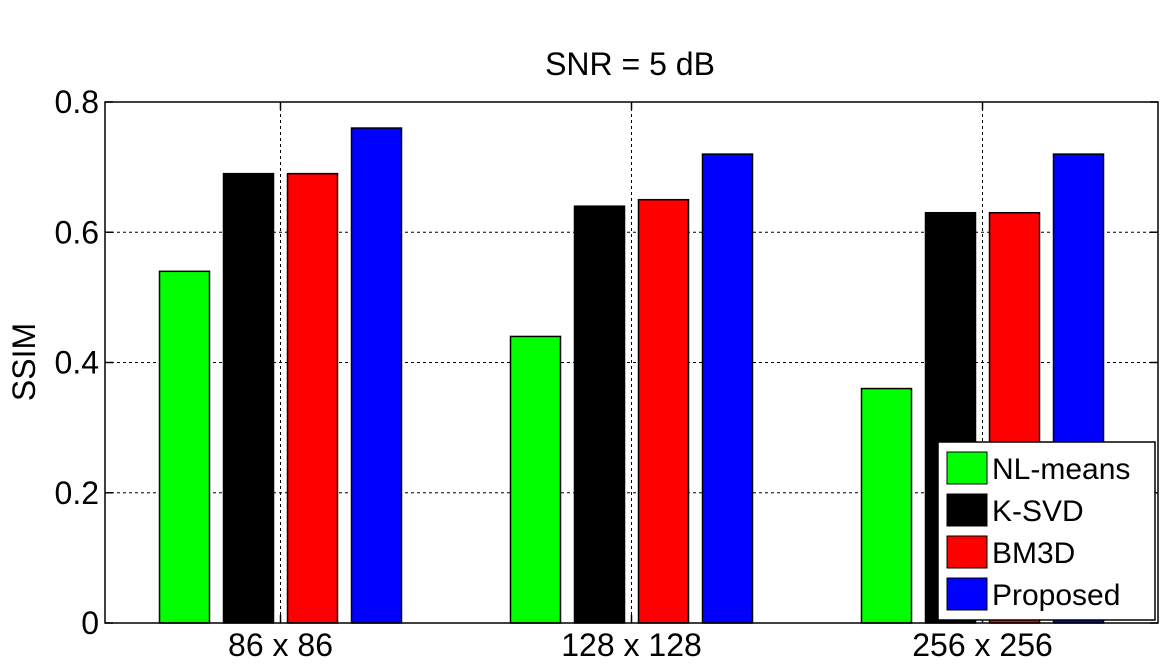 This screenshot has height=667, width=1170. What do you see at coordinates (77, 232) in the screenshot?
I see `y-tick-label: 0.6` at bounding box center [77, 232].